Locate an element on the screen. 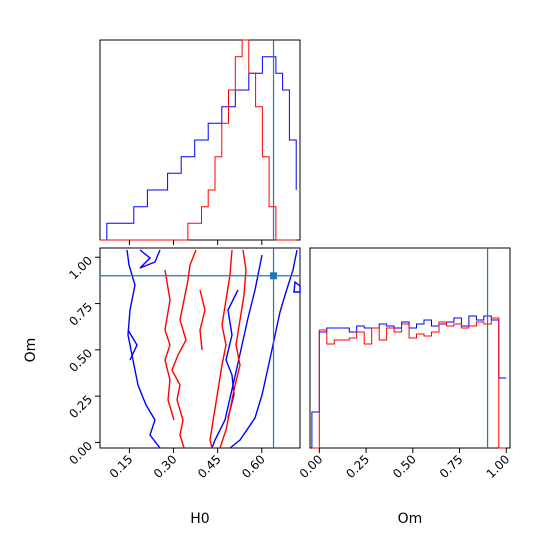  om-xtick-label: 0.25 is located at coordinates (357, 466).